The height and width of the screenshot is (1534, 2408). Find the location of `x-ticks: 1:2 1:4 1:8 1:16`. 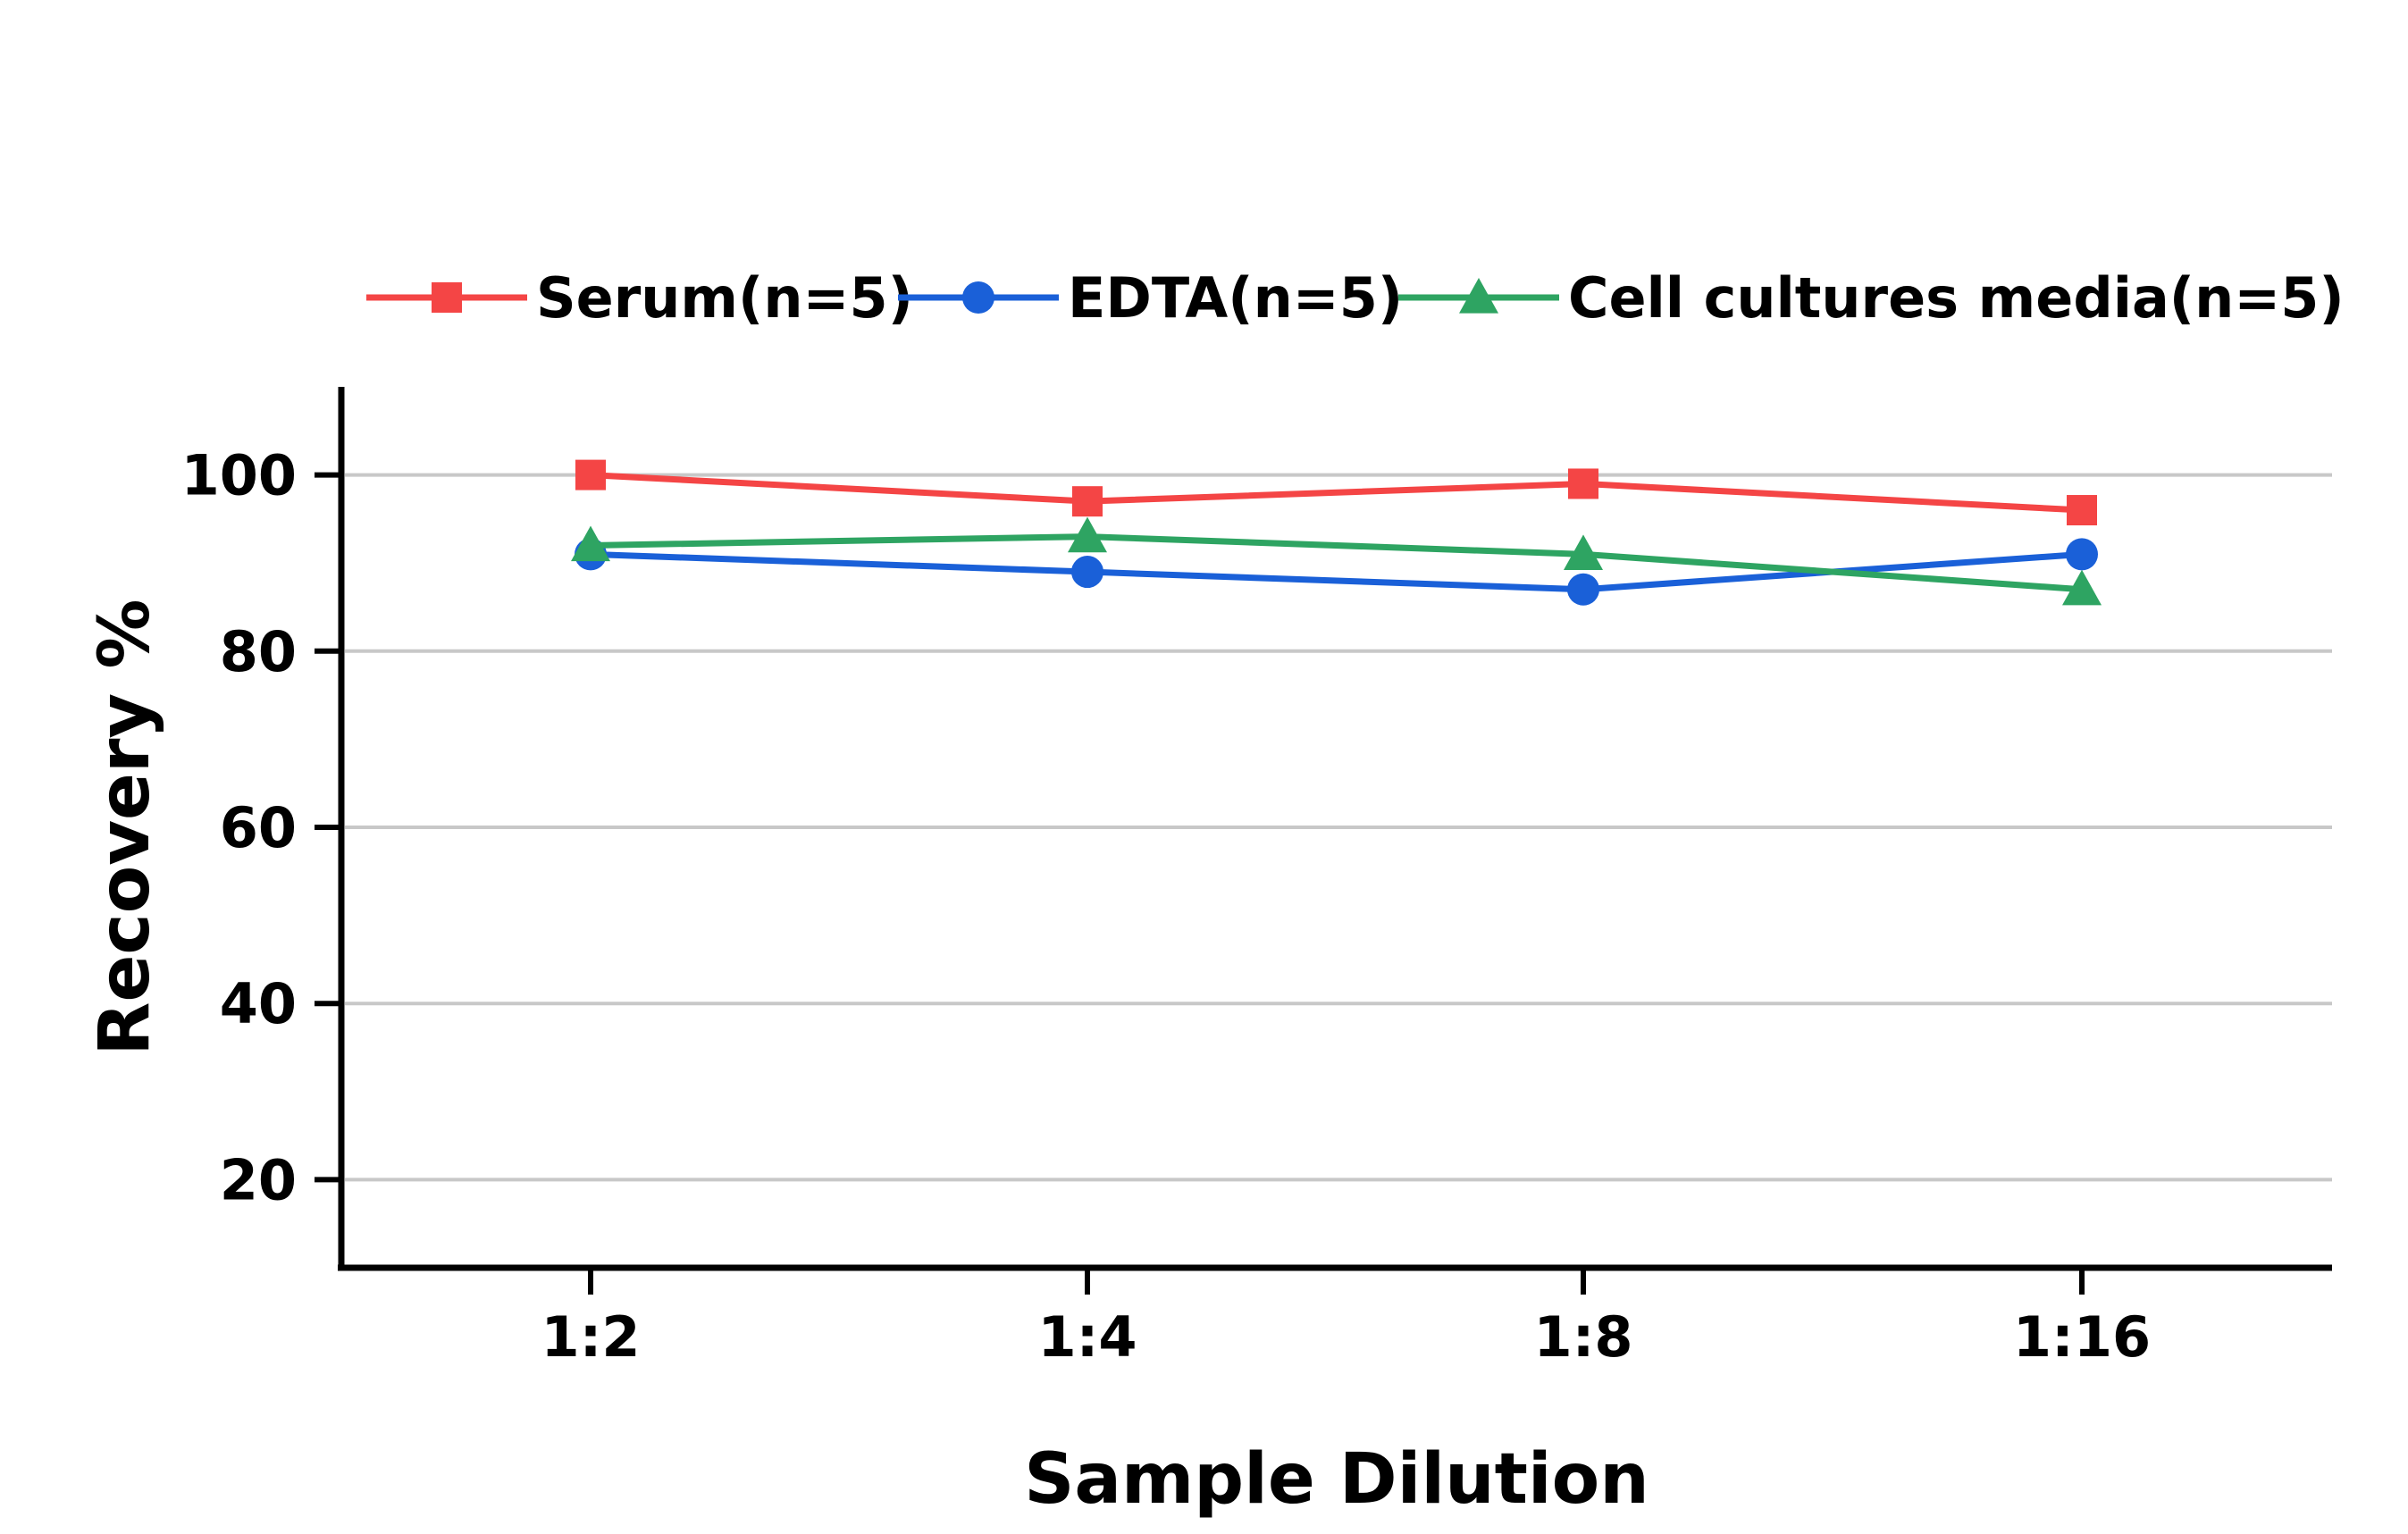

x-ticks: 1:2 1:4 1:8 1:16 is located at coordinates (1346, 1319).